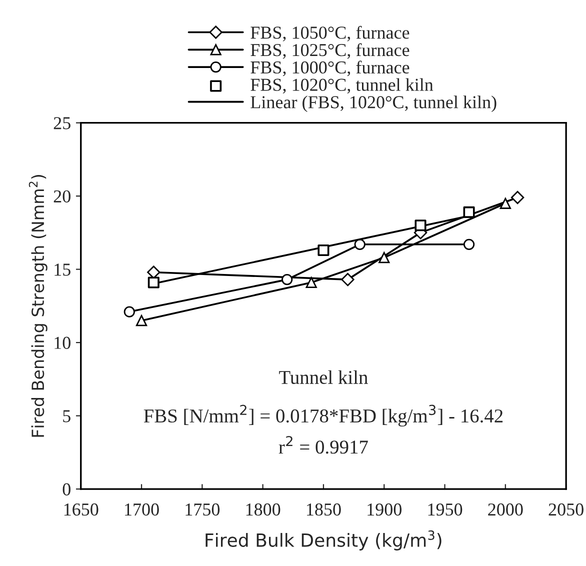 This screenshot has height=566, width=586. Describe the element at coordinates (505, 509) in the screenshot. I see `x-tick-label: 2000` at that location.